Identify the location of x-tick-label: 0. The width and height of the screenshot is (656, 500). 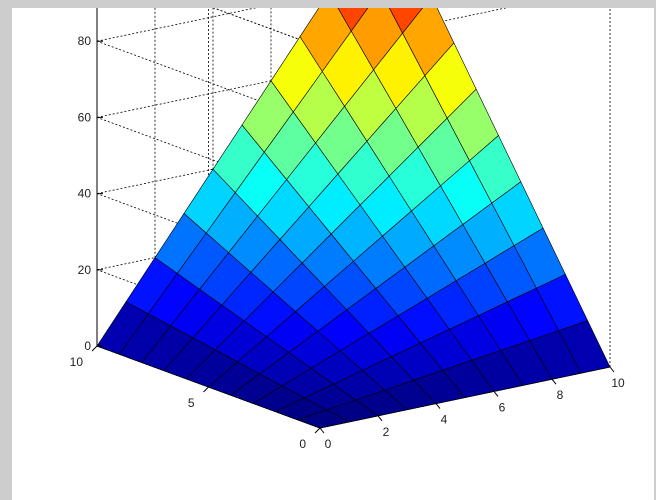
(328, 444).